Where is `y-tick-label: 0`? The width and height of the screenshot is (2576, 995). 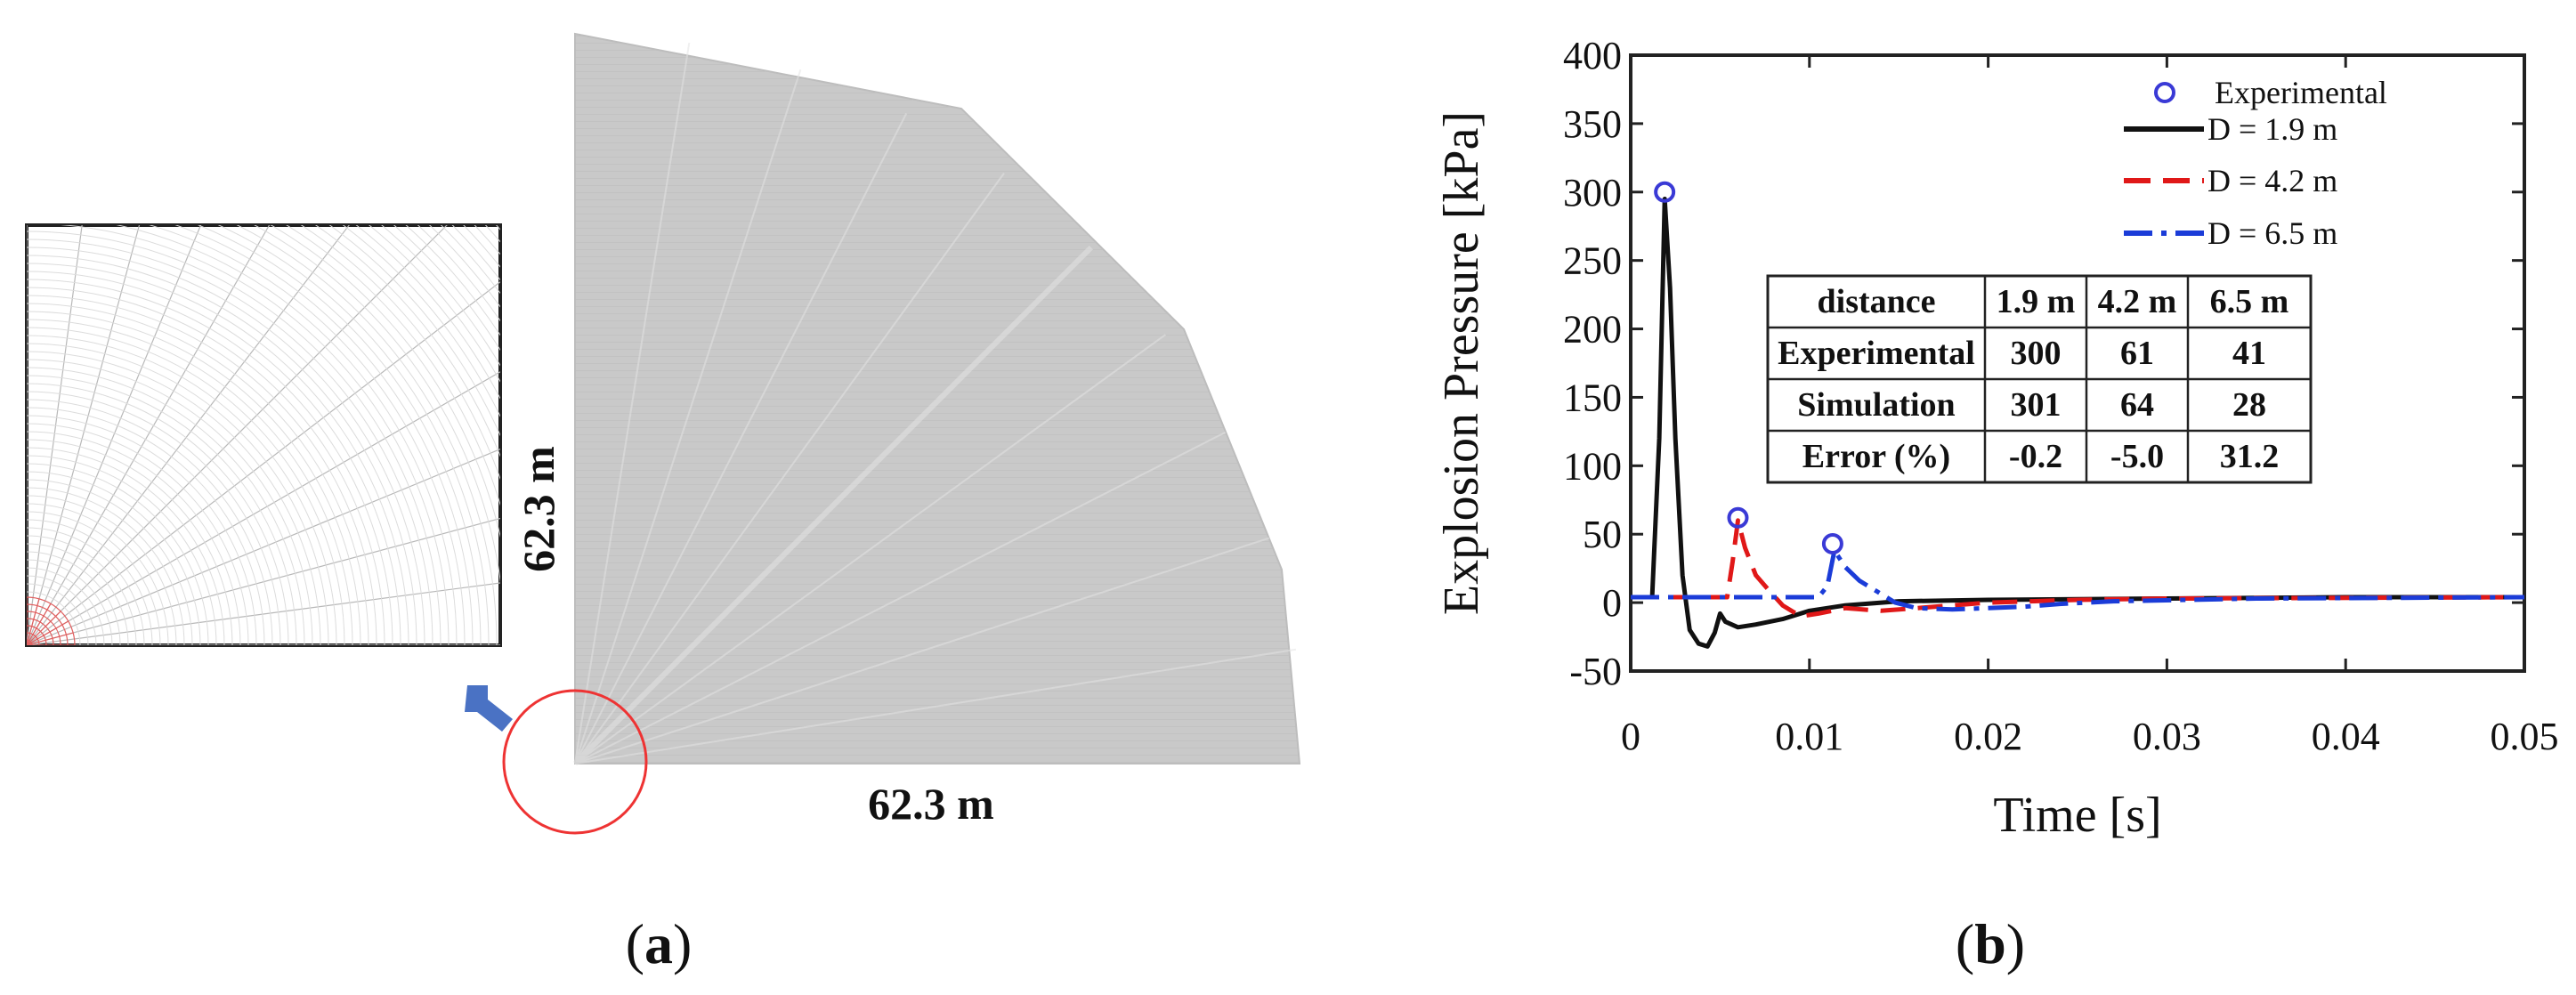
y-tick-label: 0 is located at coordinates (1612, 603).